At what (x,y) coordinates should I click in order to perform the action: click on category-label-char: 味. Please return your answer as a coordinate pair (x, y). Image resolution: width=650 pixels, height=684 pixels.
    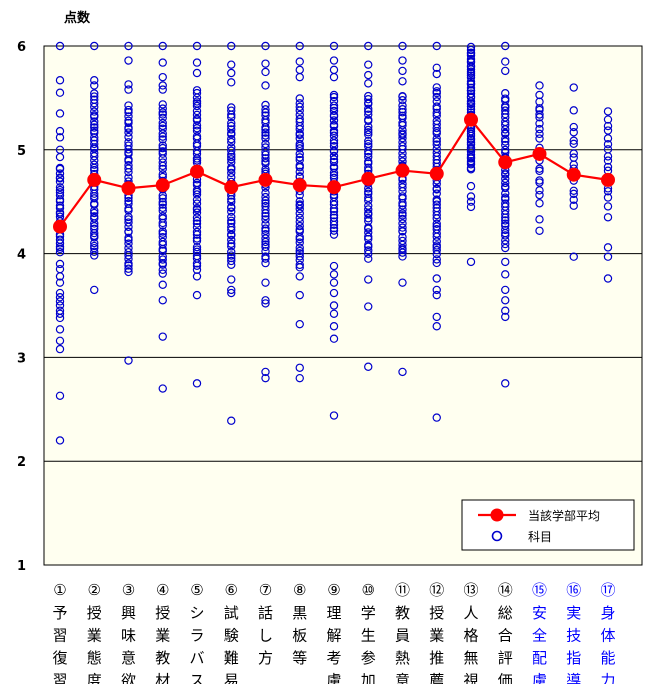
    Looking at the image, I should click on (128, 636).